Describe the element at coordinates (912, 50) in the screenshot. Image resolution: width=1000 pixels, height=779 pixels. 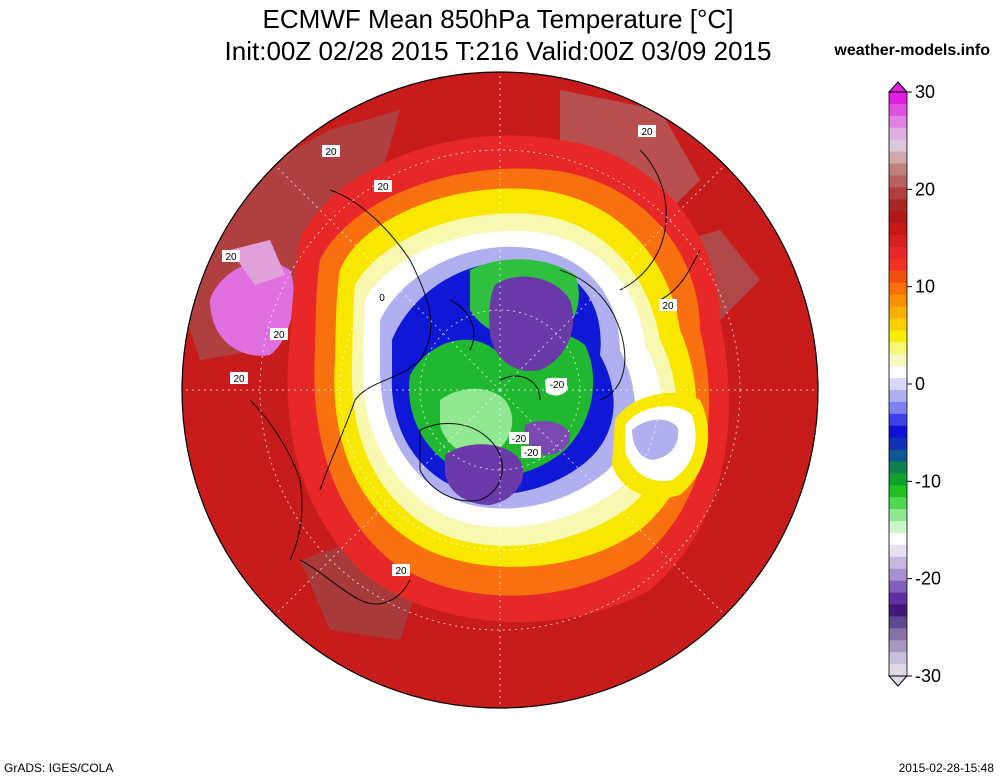
I see `site-credit: weather-models.info` at that location.